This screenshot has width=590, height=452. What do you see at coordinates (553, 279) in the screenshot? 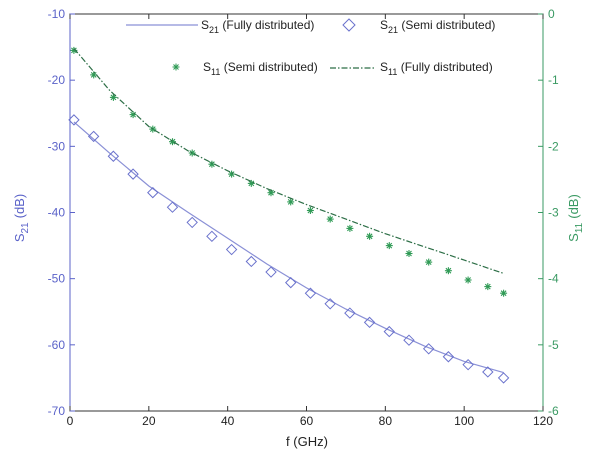
I see `y-right-tick-label: -4` at bounding box center [553, 279].